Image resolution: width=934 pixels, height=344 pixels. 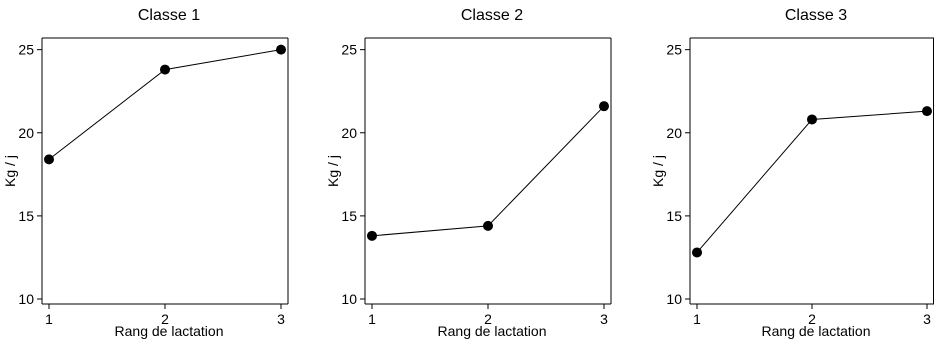 What do you see at coordinates (492, 15) in the screenshot?
I see `chart-title: Classe 2` at bounding box center [492, 15].